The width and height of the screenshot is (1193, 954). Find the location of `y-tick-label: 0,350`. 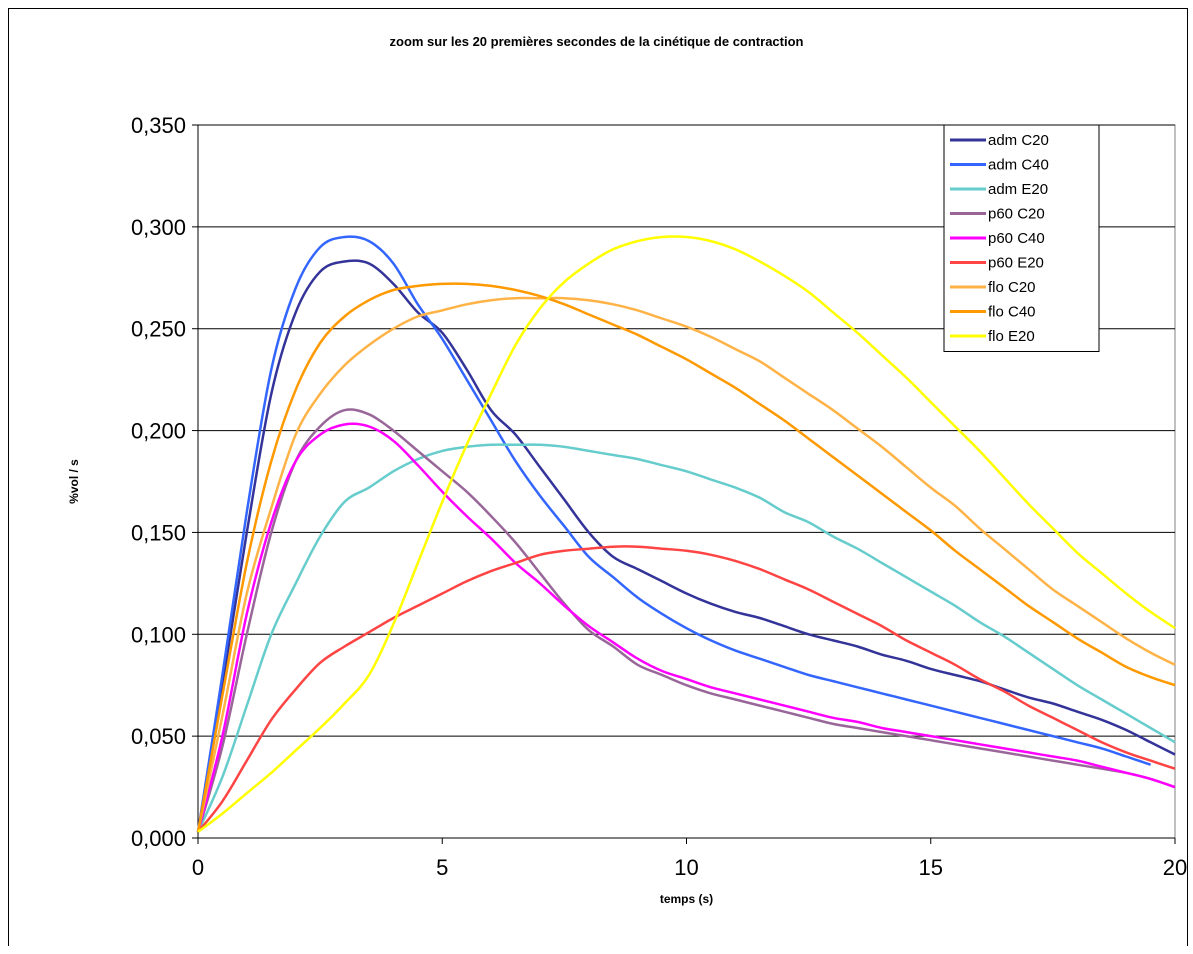

y-tick-label: 0,350 is located at coordinates (158, 125).